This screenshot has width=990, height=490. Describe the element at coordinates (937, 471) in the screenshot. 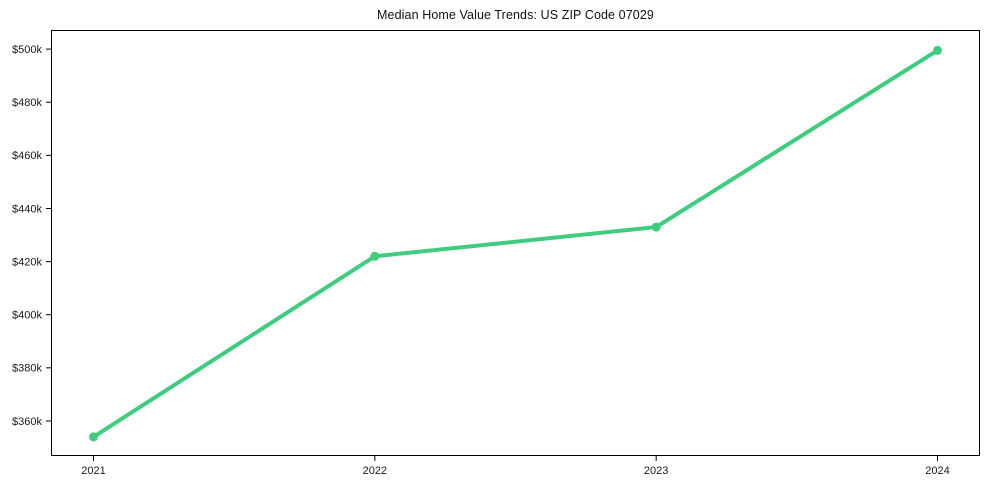

I see `x-tick-label: 2024` at that location.